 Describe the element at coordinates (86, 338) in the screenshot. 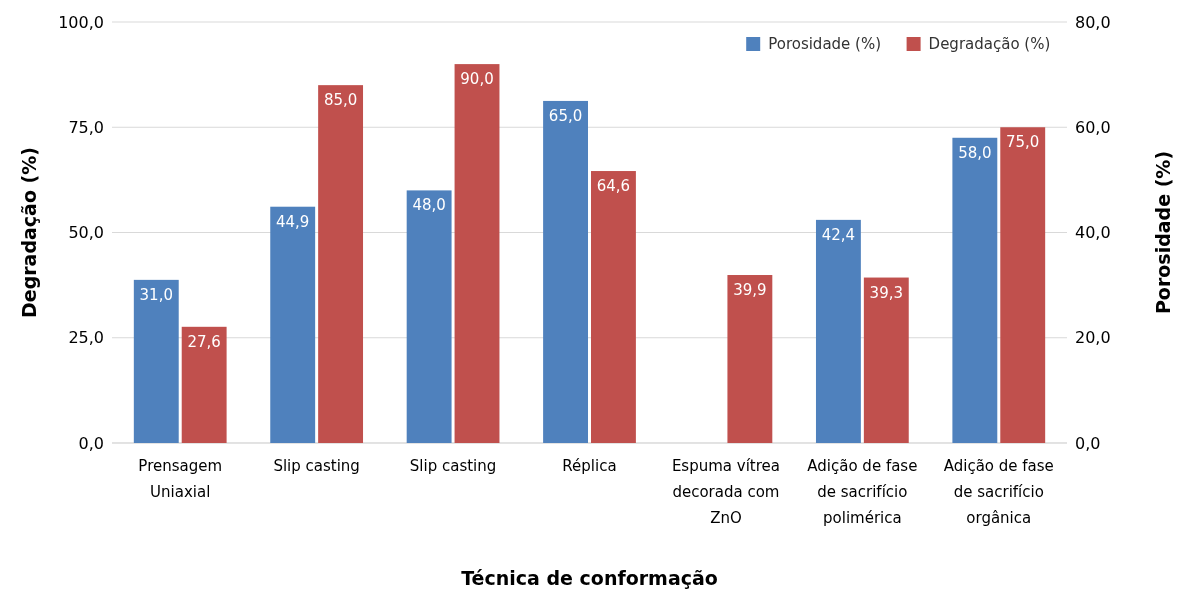

I see `y-tick-label: 25,0` at that location.